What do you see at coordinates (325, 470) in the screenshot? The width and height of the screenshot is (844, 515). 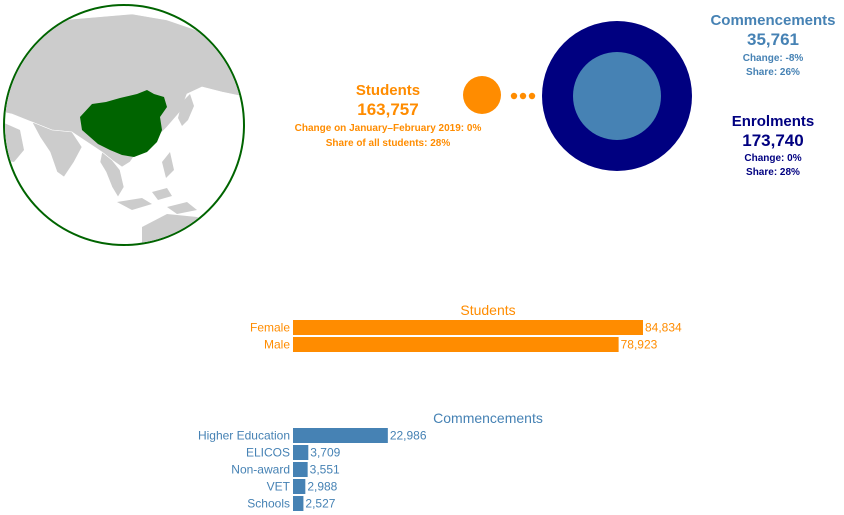 I see `value-label-1-2: 3,551` at bounding box center [325, 470].